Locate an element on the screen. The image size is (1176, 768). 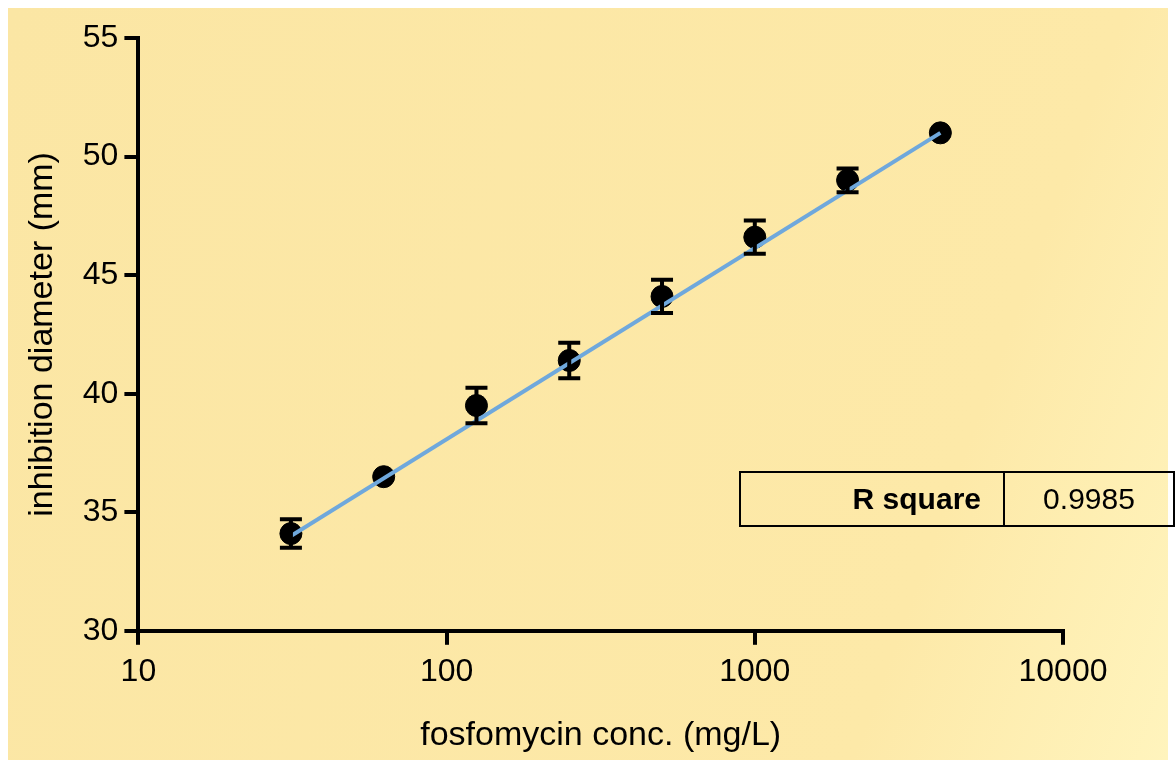
r-square-table: R square 0.9985 is located at coordinates (957, 498).